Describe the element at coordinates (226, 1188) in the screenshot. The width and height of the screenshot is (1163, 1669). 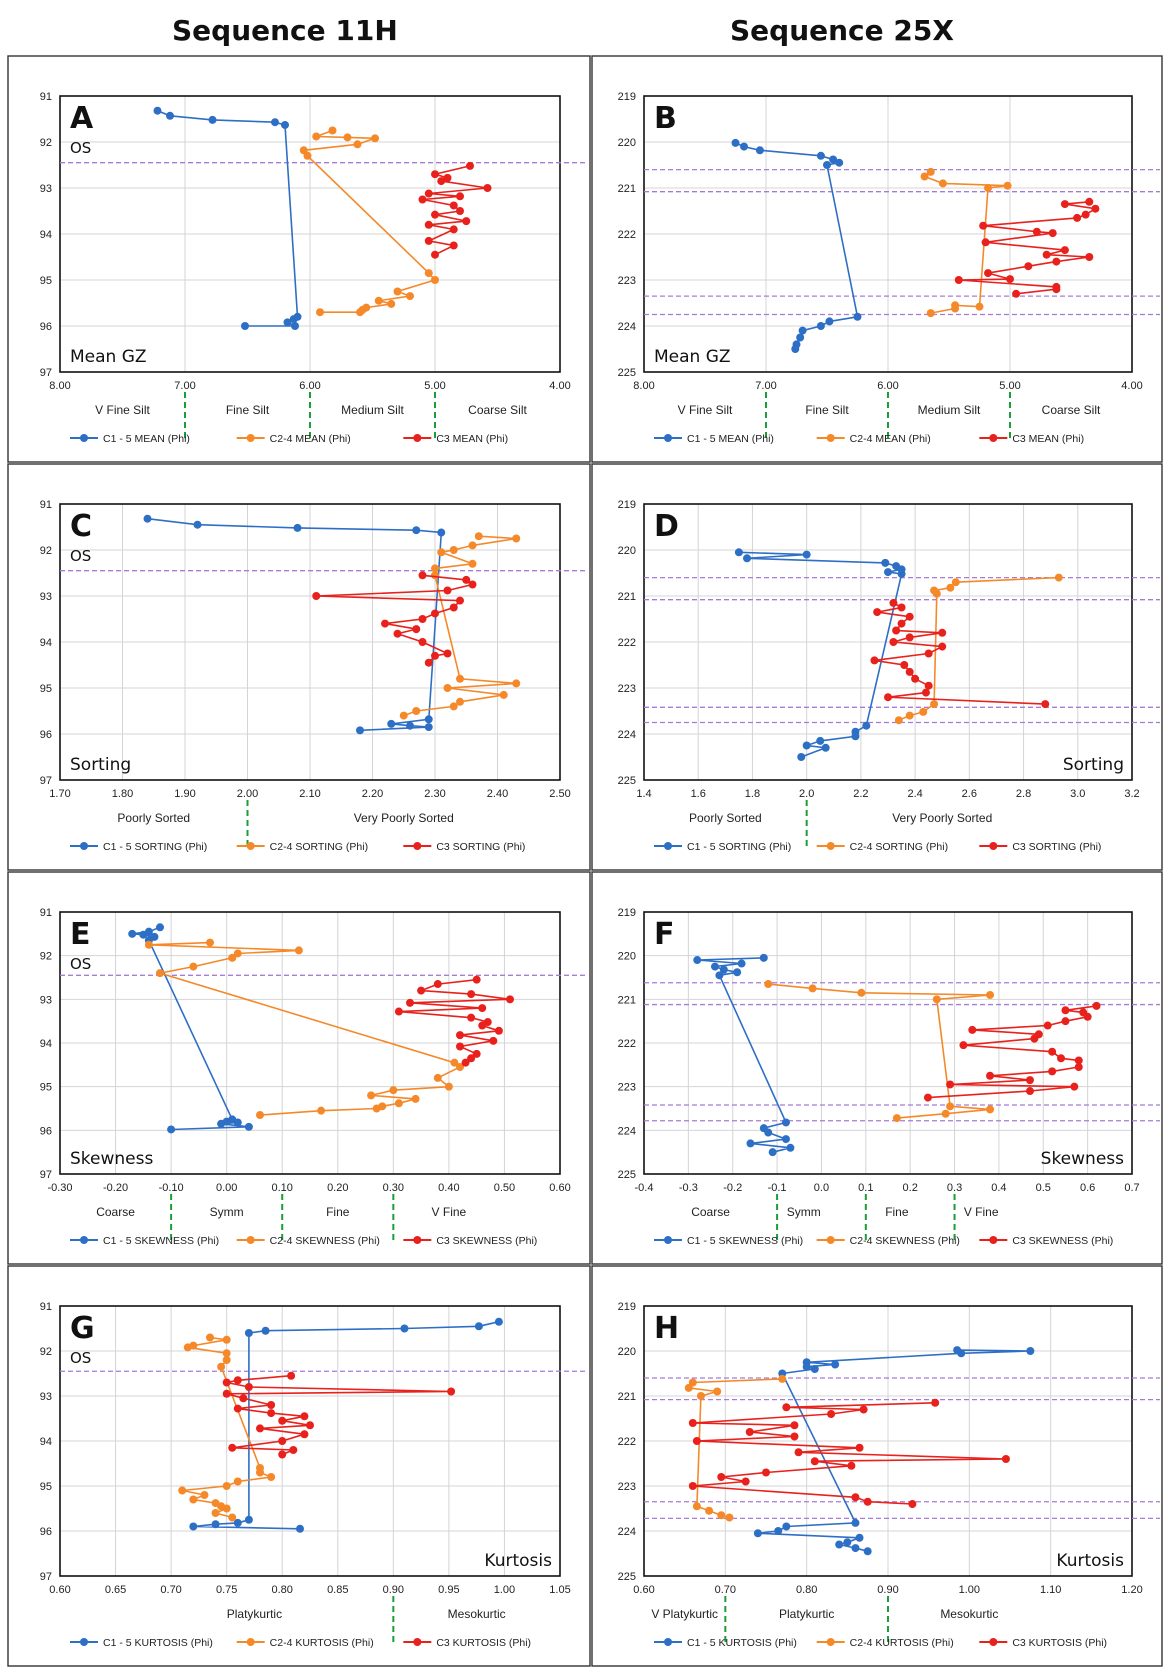
I see `x-tick-label: 0.00` at that location.